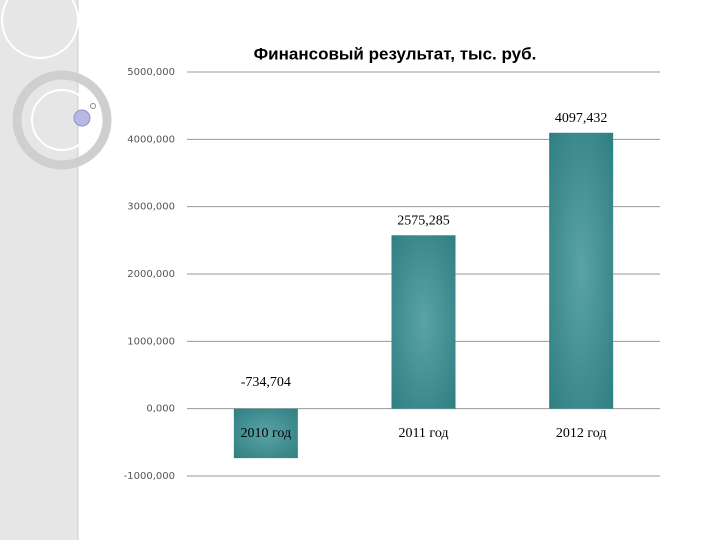 The image size is (720, 540). Describe the element at coordinates (151, 341) in the screenshot. I see `y-tick-label: 1000,000` at that location.